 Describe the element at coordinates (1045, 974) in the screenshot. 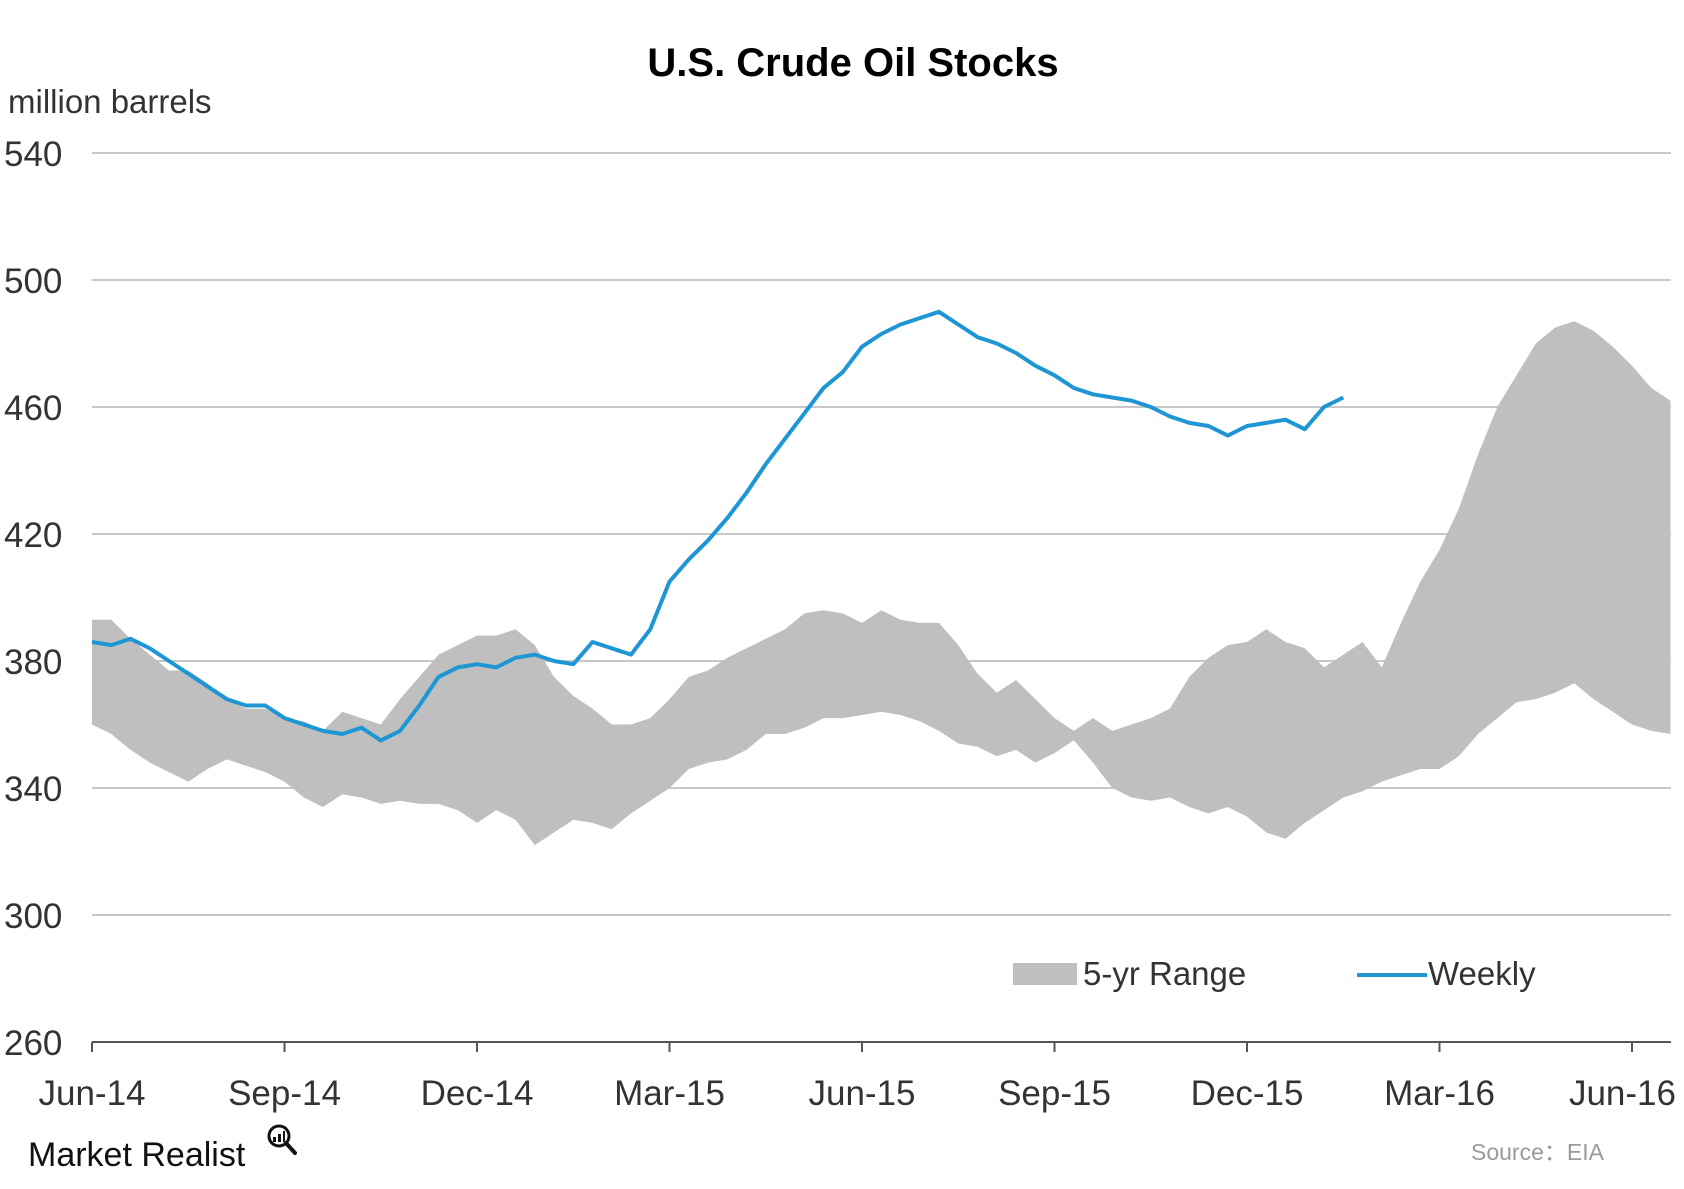

I see `legend-swatch-range` at that location.